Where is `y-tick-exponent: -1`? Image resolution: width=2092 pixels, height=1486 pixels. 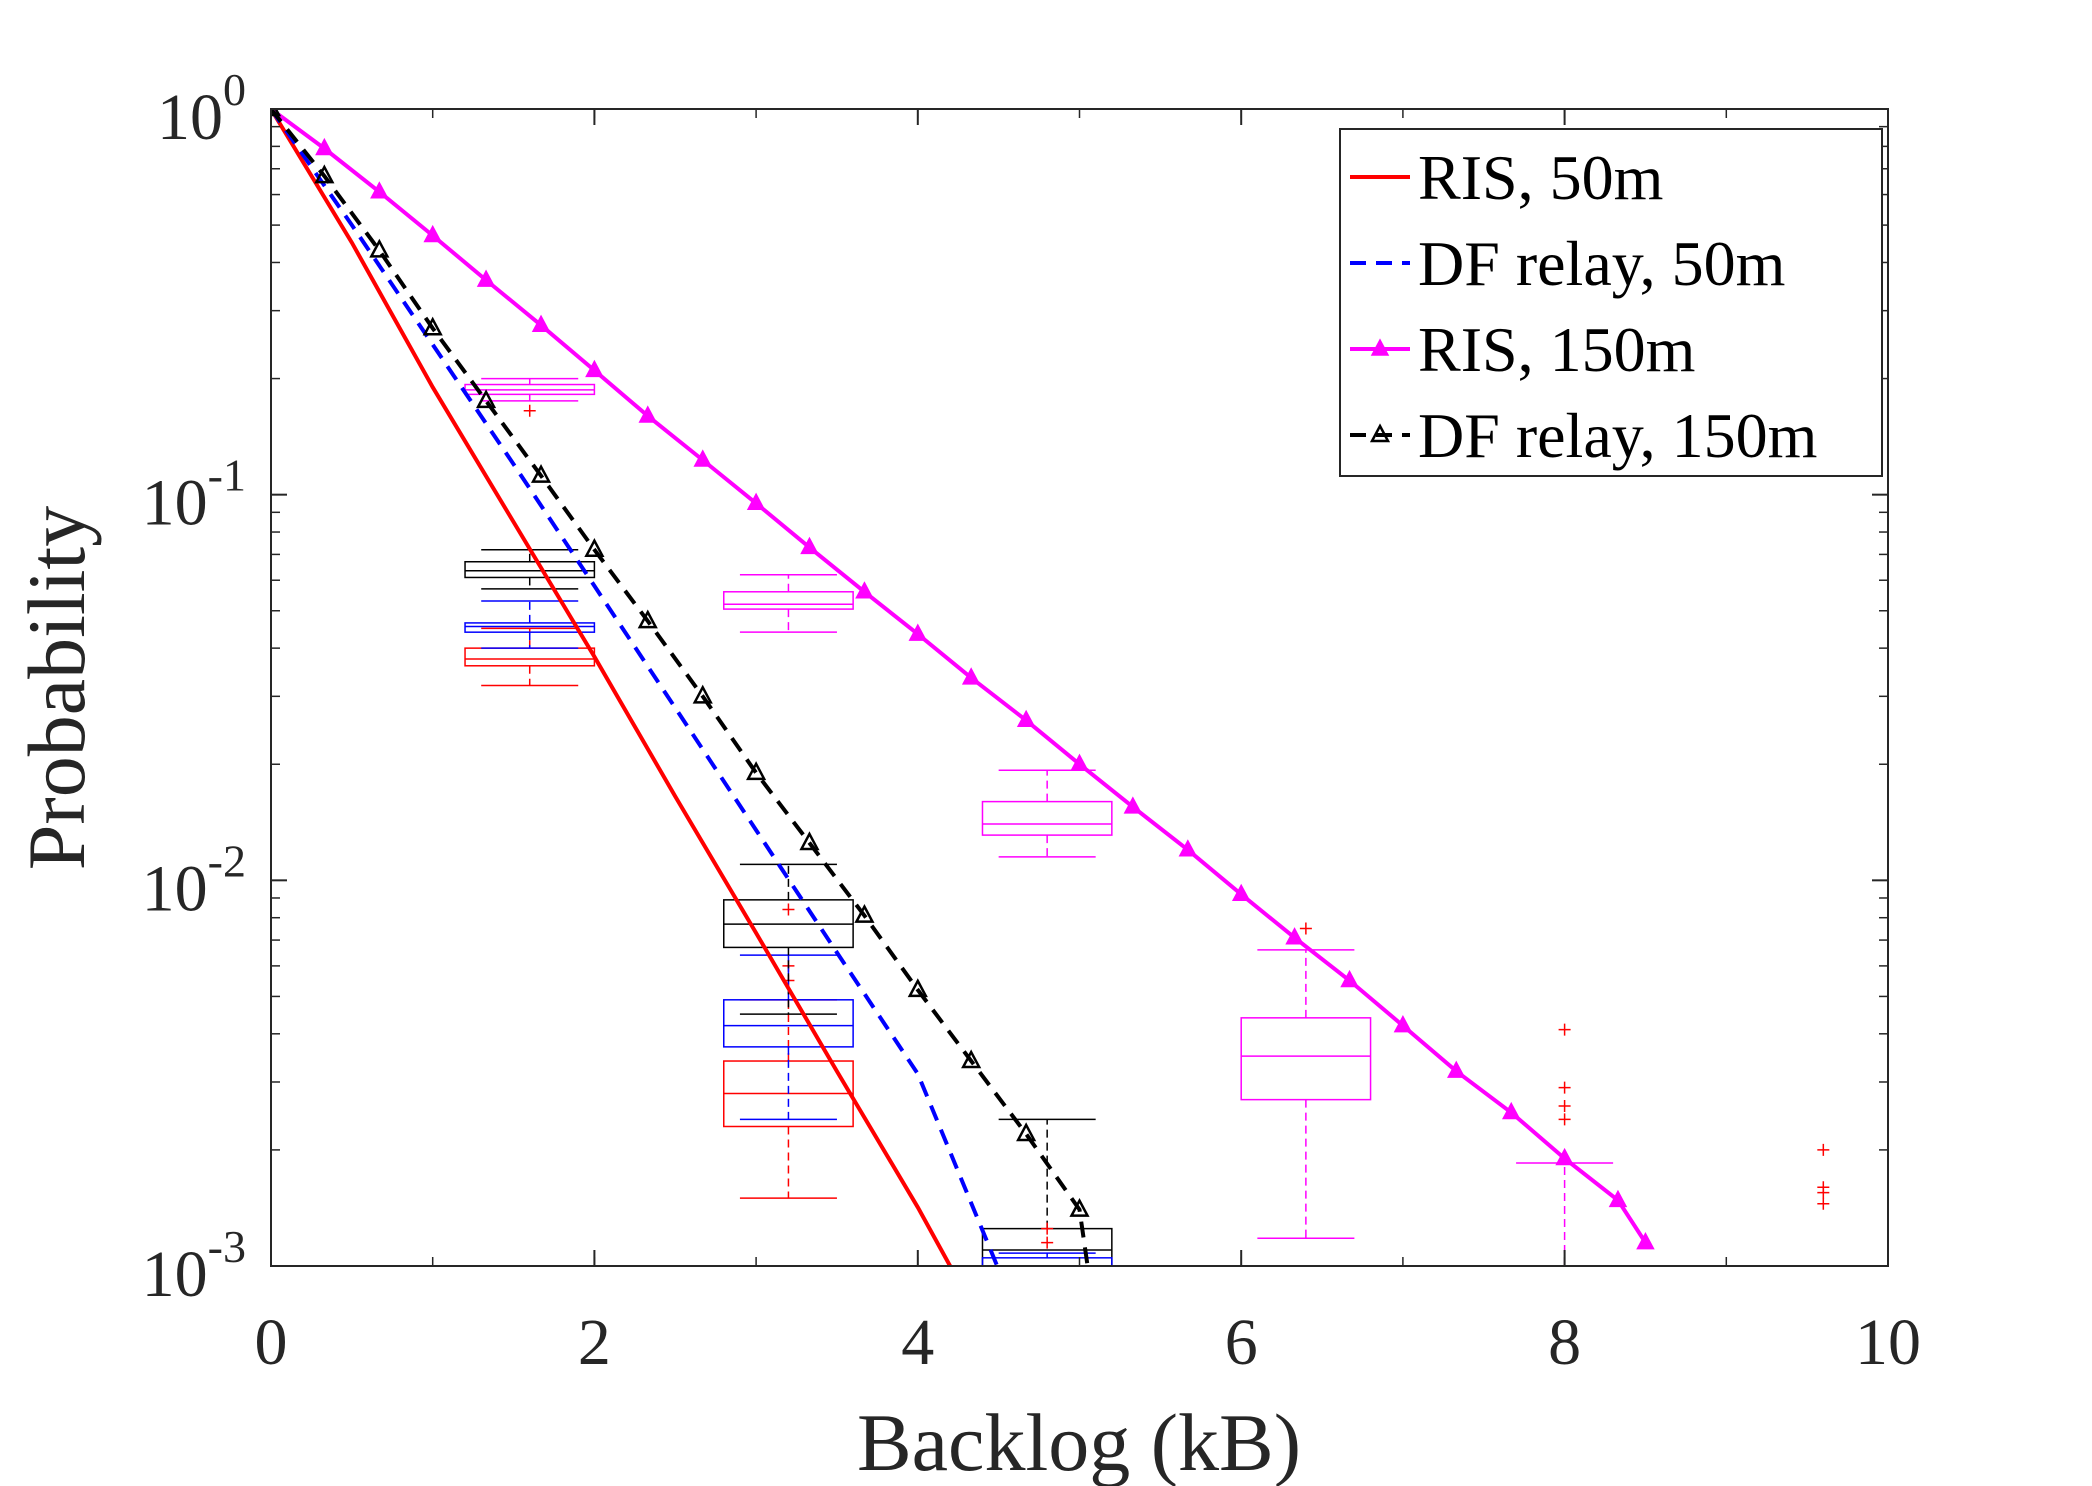 y-tick-exponent: -1 is located at coordinates (227, 475).